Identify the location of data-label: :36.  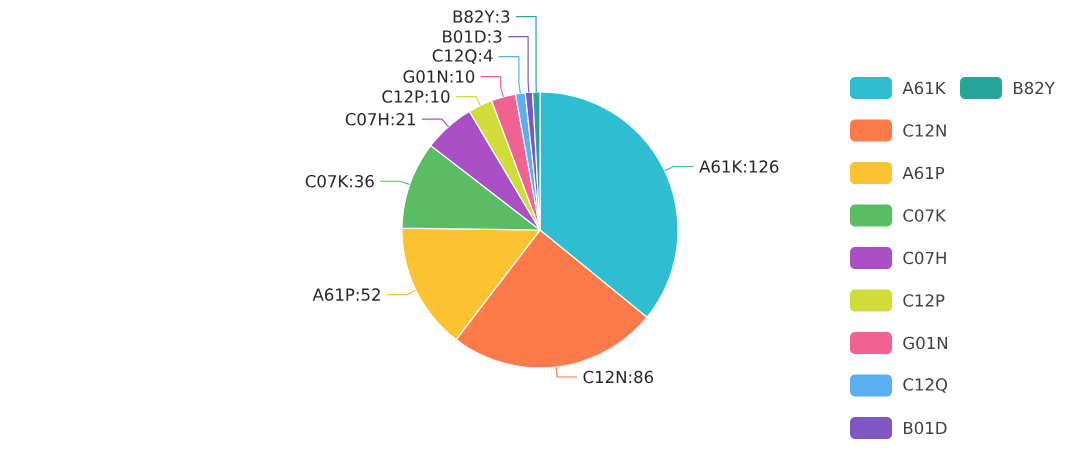
(362, 181).